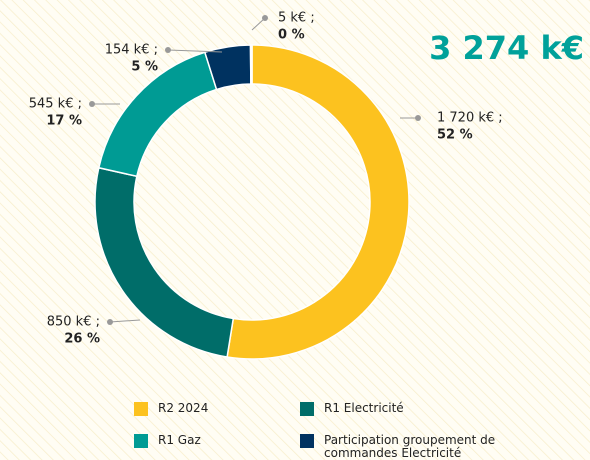 The height and width of the screenshot is (460, 590). I want to click on legend-item: R1 Electricité, so click(400, 409).